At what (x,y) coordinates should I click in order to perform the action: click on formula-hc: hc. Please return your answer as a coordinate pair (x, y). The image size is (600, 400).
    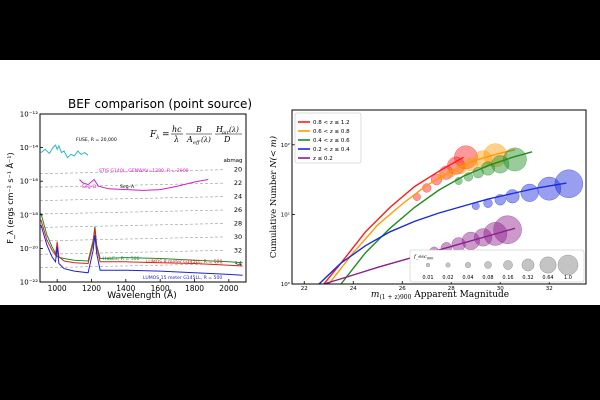
    Looking at the image, I should click on (177, 129).